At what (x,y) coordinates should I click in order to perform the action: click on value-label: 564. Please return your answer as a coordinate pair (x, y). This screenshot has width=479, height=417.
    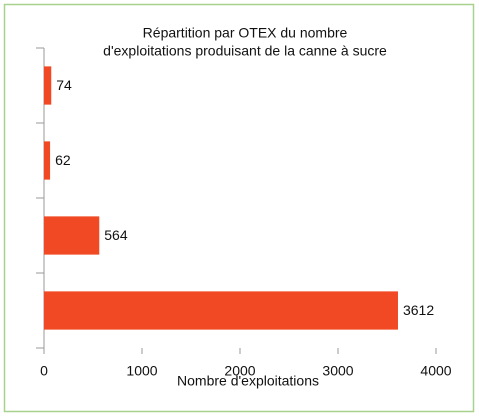
    Looking at the image, I should click on (116, 235).